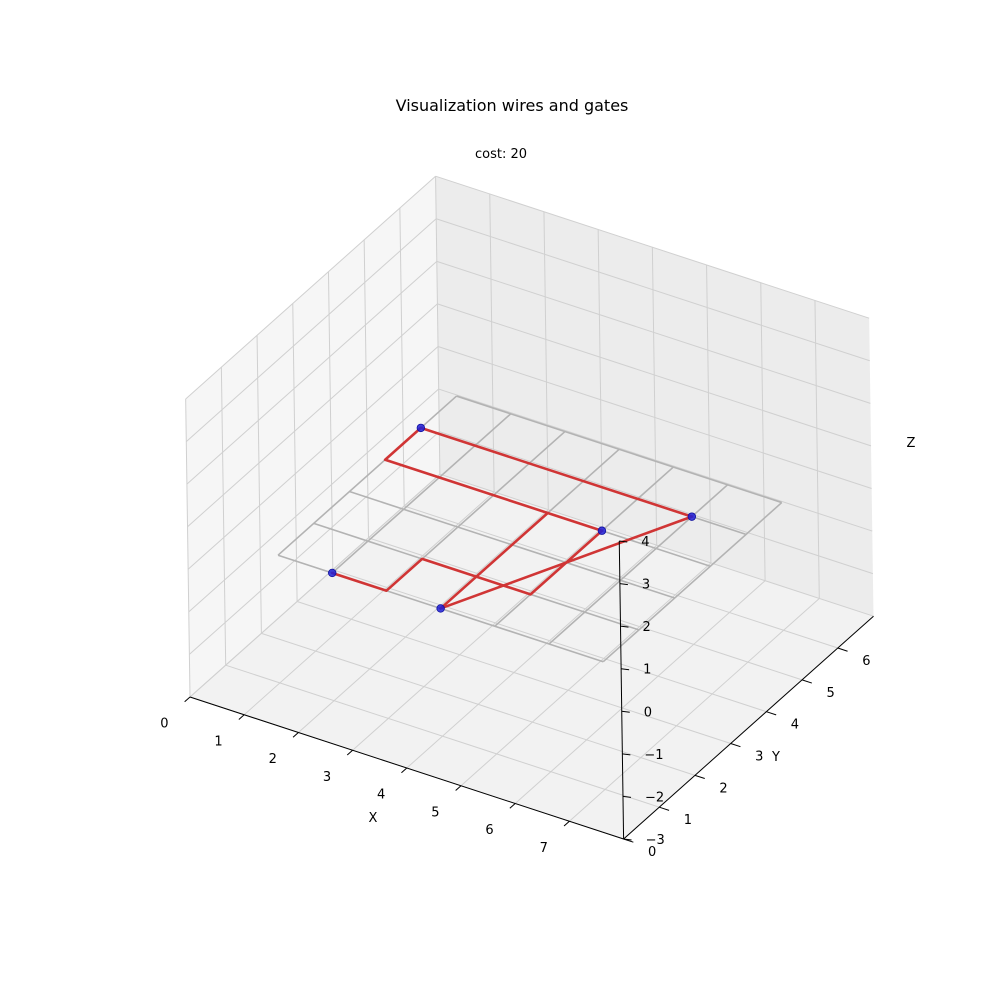  What do you see at coordinates (512, 105) in the screenshot?
I see `chart-title: Visualization wires and gates` at bounding box center [512, 105].